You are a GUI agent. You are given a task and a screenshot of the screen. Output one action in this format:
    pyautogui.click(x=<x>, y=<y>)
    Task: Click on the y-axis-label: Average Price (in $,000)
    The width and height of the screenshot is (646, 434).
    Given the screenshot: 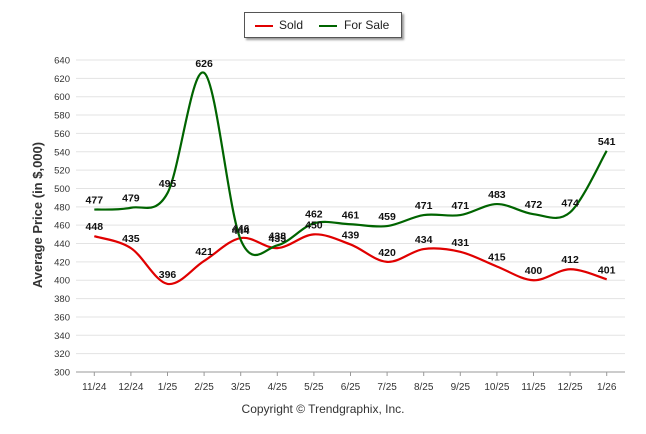 What is the action you would take?
    pyautogui.click(x=37, y=215)
    